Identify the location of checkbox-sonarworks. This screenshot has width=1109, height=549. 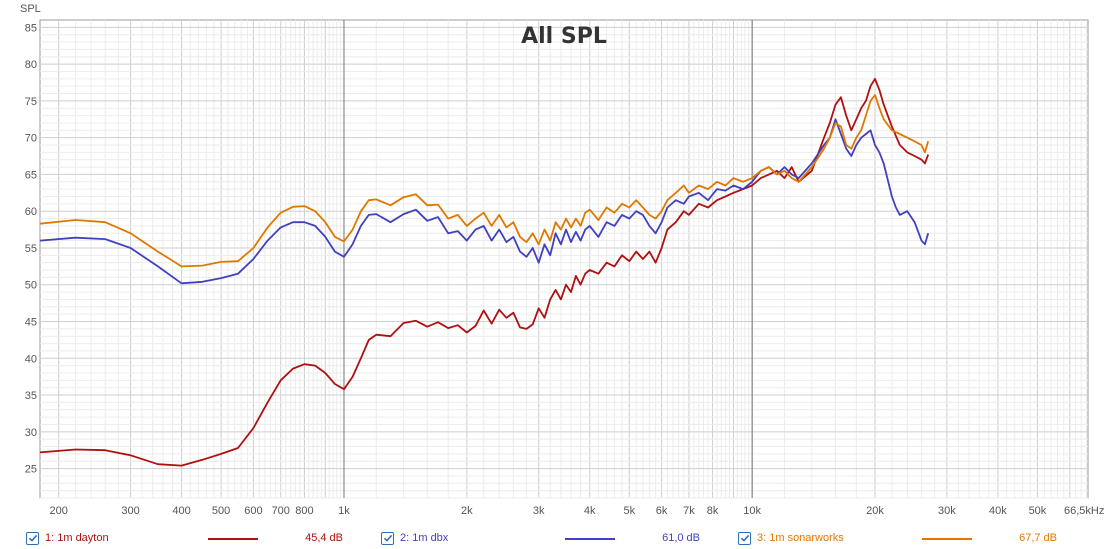
(744, 538).